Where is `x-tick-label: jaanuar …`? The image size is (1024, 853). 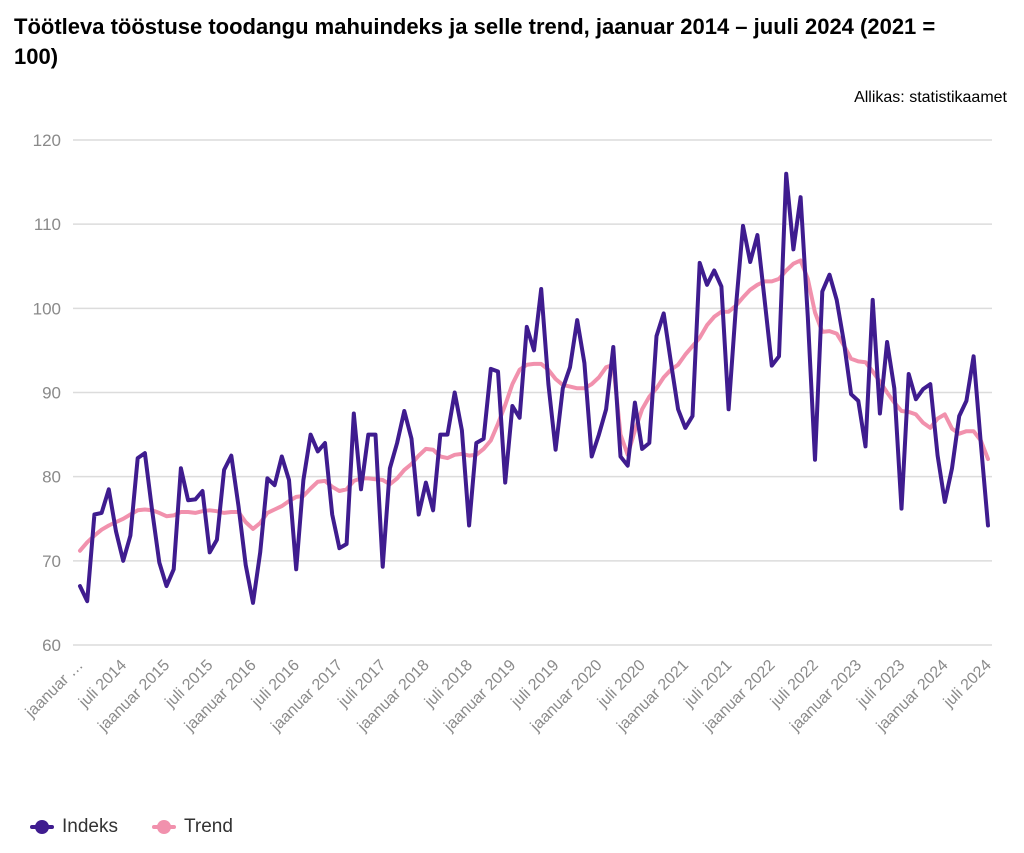 x-tick-label: jaanuar … is located at coordinates (54, 689).